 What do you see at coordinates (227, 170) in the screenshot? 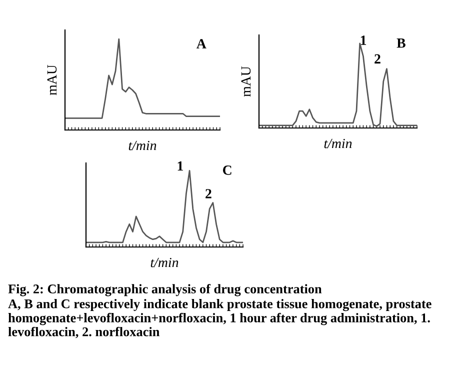
I see `annotation: C` at bounding box center [227, 170].